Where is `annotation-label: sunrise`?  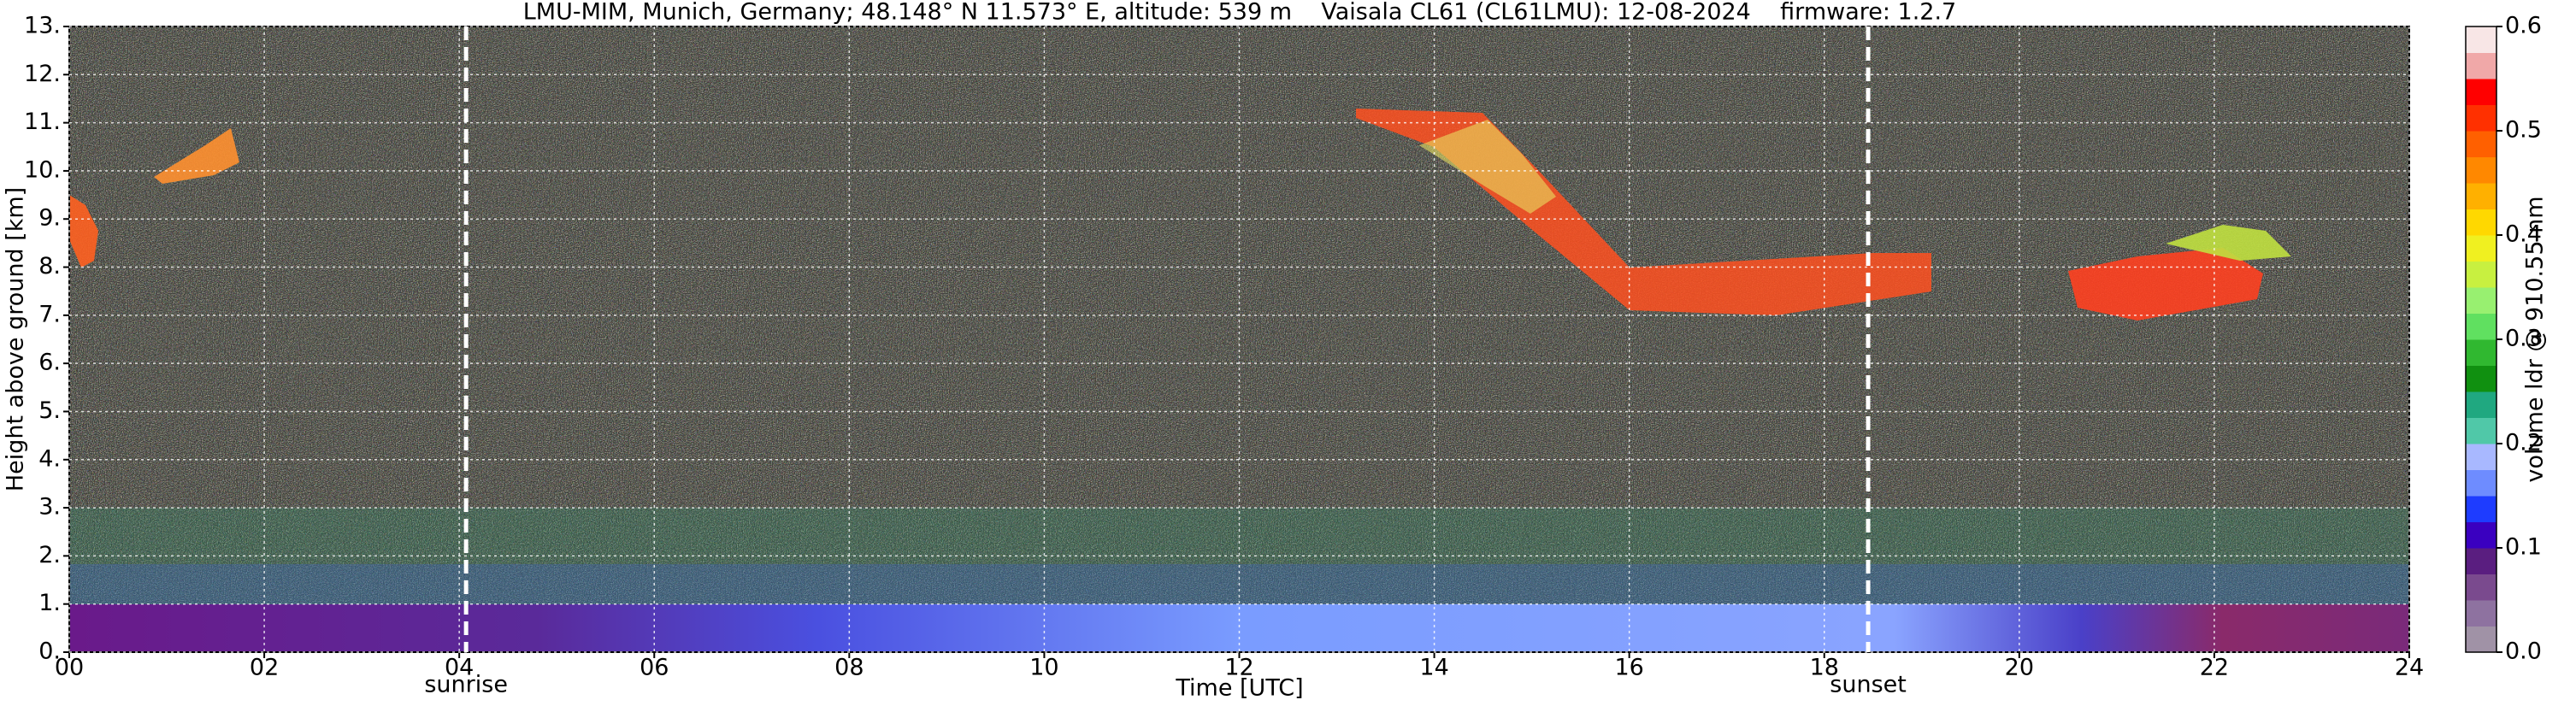
annotation-label: sunrise is located at coordinates (466, 685).